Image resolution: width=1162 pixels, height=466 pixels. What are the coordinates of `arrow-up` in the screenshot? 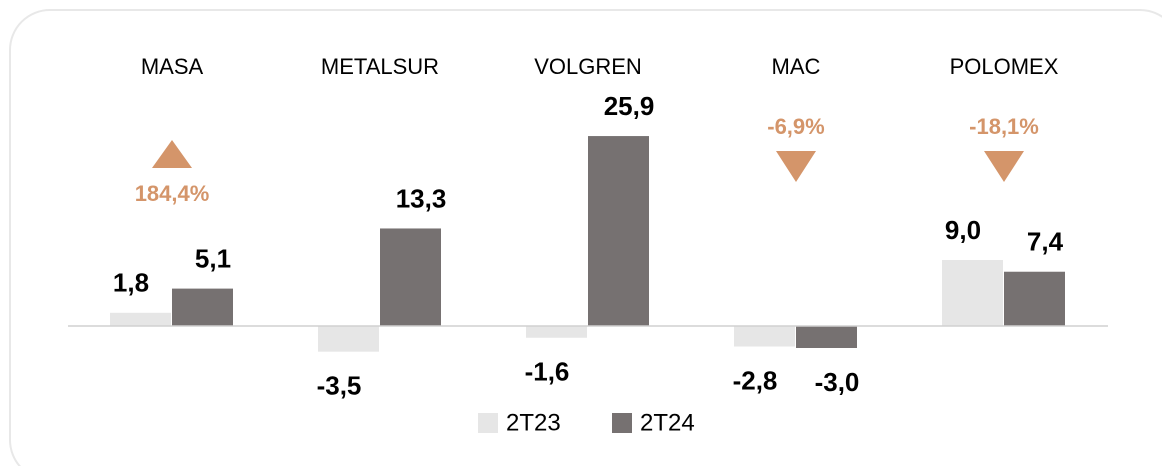 It's located at (172, 154).